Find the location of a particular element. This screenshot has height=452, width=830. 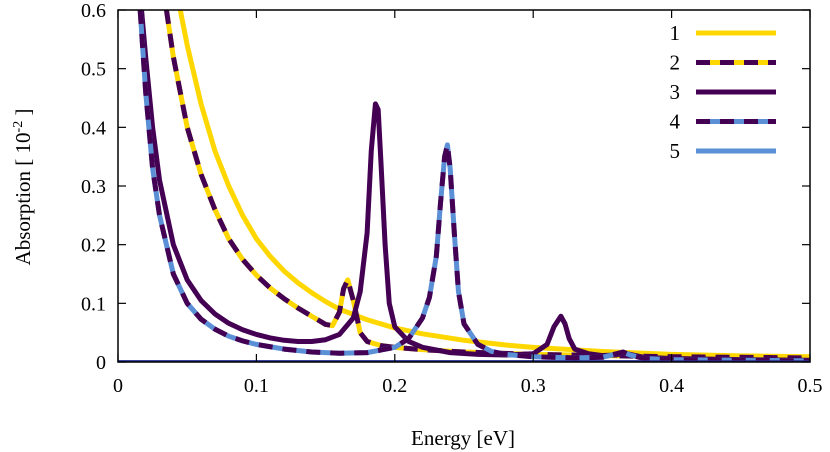

y-tick-label: 0.1 is located at coordinates (93, 304).